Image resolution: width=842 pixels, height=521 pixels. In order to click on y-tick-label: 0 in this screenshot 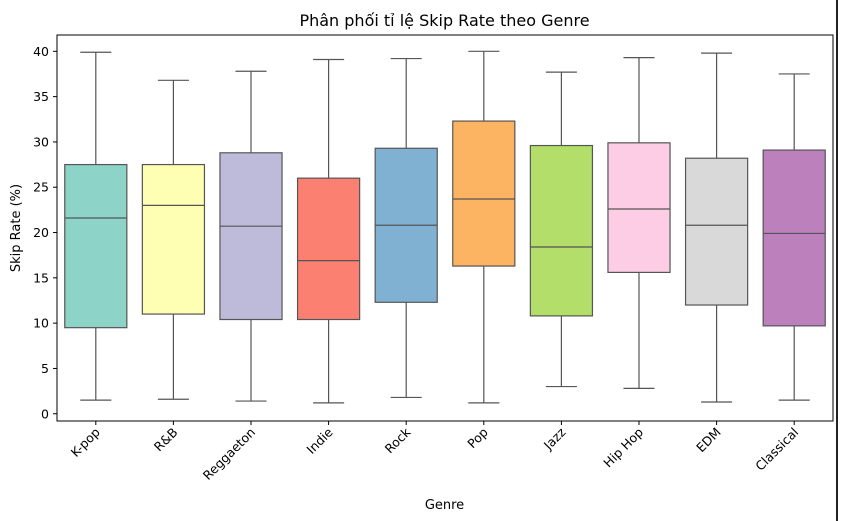, I will do `click(45, 413)`.